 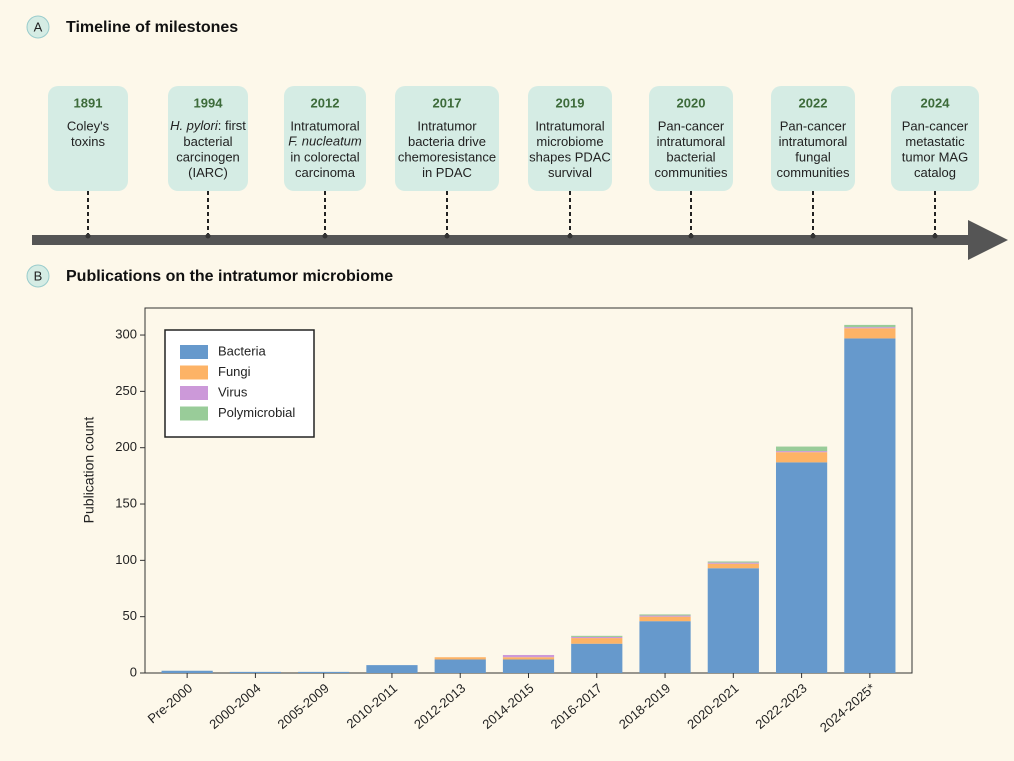 I want to click on y-tick-label: 200, so click(x=126, y=446).